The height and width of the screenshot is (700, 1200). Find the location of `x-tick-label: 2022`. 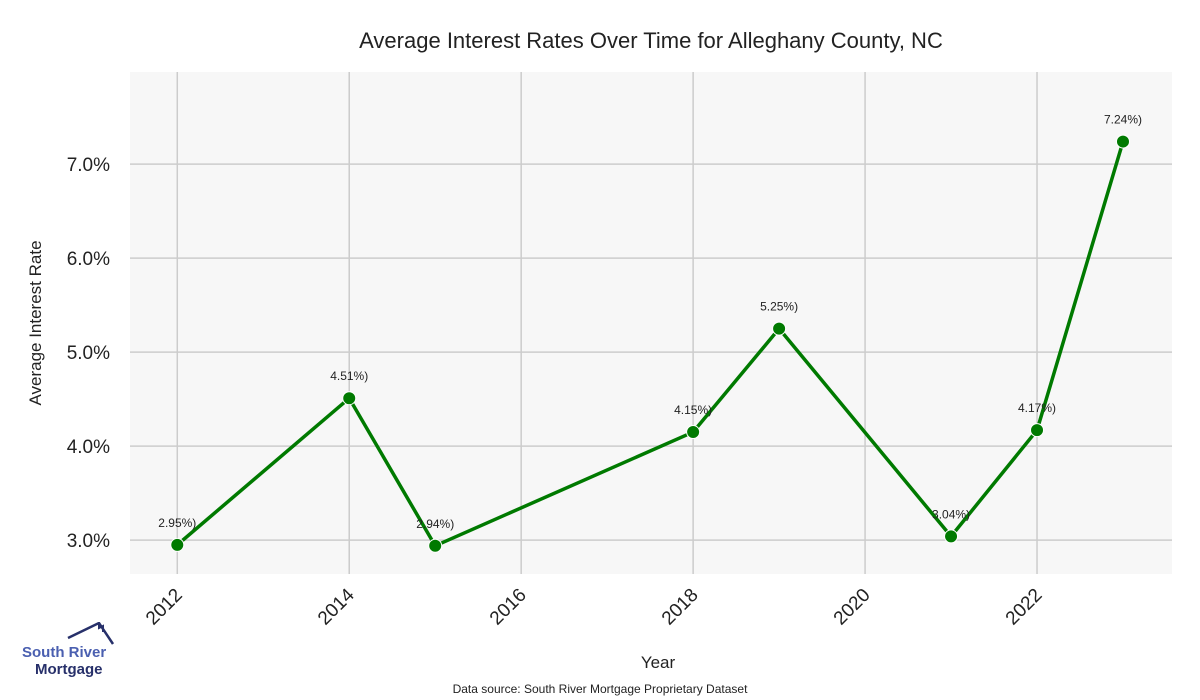

x-tick-label: 2022 is located at coordinates (1024, 607).